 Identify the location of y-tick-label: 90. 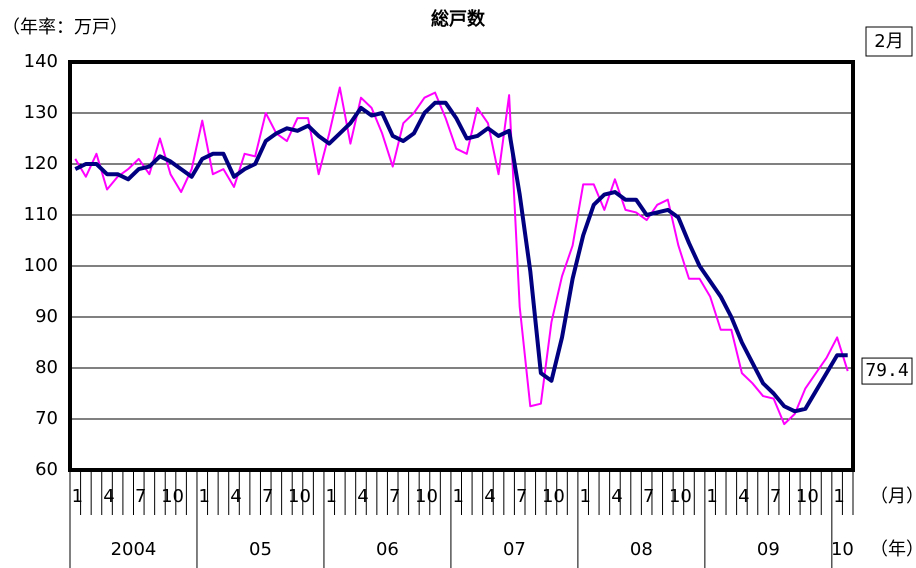
(46, 316).